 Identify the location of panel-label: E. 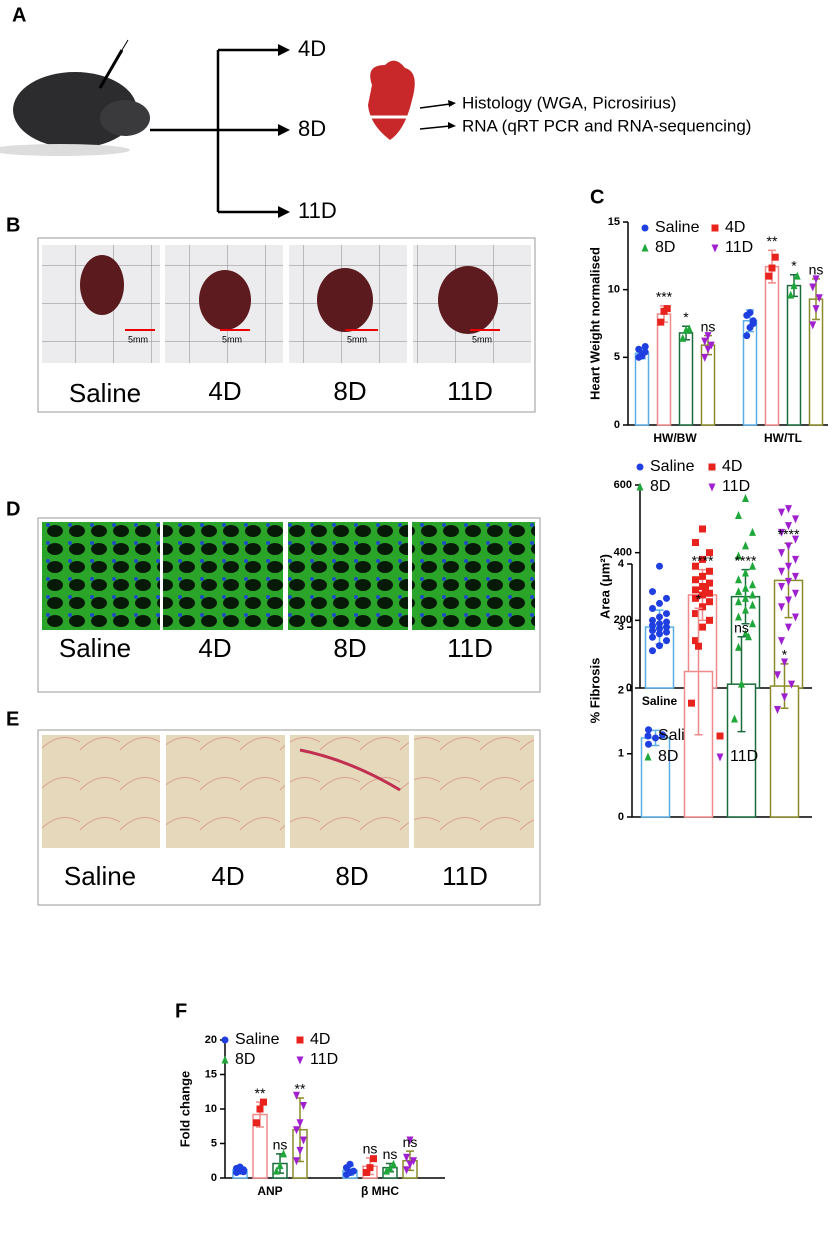
(12, 719).